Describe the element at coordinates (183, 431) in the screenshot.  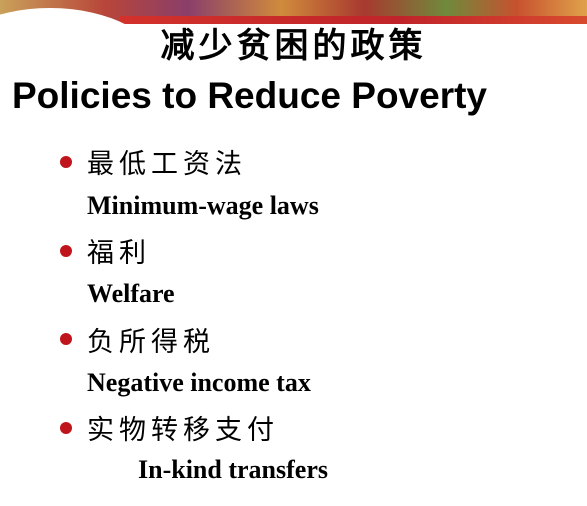
I see `bullet-text-chinese: 实物转移支付` at that location.